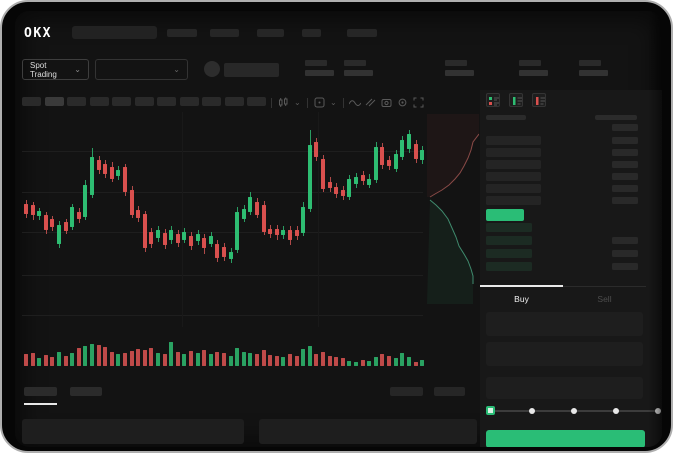 The height and width of the screenshot is (453, 673). Describe the element at coordinates (493, 100) in the screenshot. I see `book-both-sides-icon` at that location.